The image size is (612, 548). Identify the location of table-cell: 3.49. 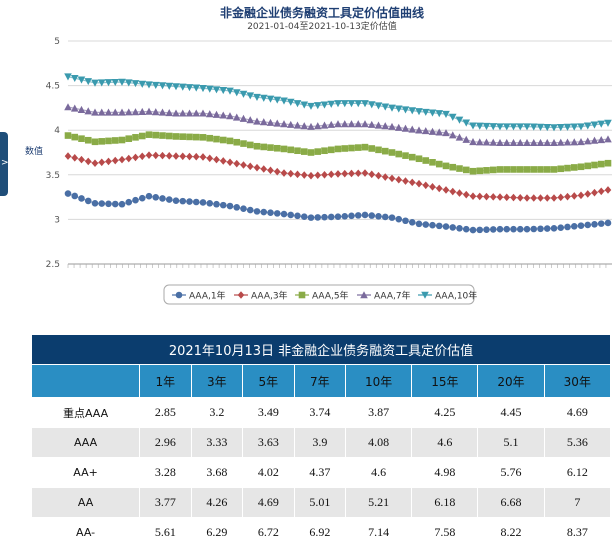
(268, 412).